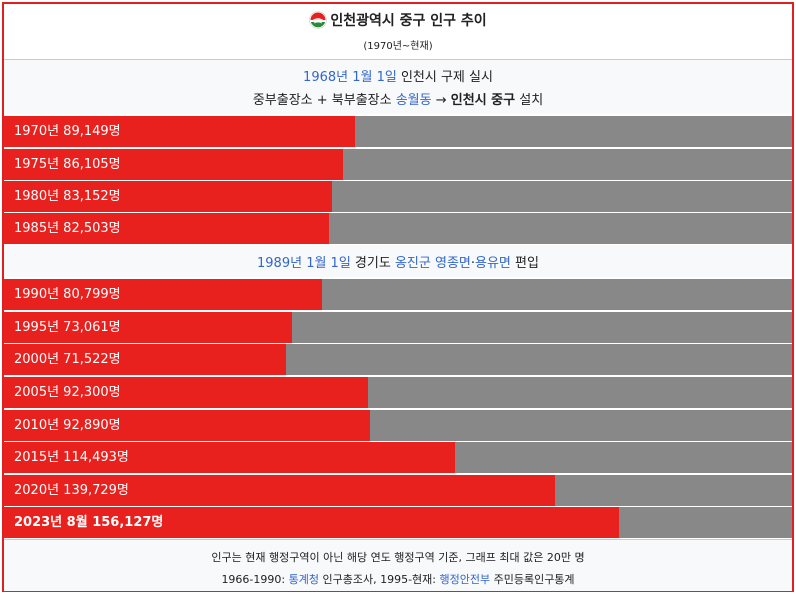 The image size is (796, 594). Describe the element at coordinates (71, 490) in the screenshot. I see `bar-label: 2020년 139,729명` at that location.